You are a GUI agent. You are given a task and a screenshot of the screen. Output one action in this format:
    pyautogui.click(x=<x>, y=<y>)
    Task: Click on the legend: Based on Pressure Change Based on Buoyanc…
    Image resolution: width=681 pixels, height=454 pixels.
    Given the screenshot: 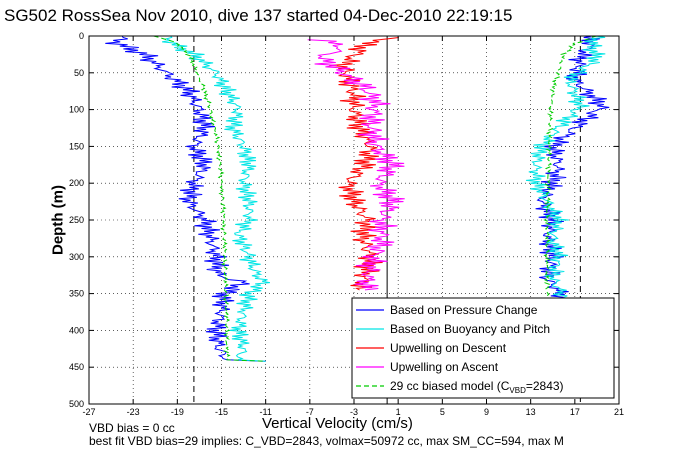 What is the action you would take?
    pyautogui.click(x=483, y=348)
    